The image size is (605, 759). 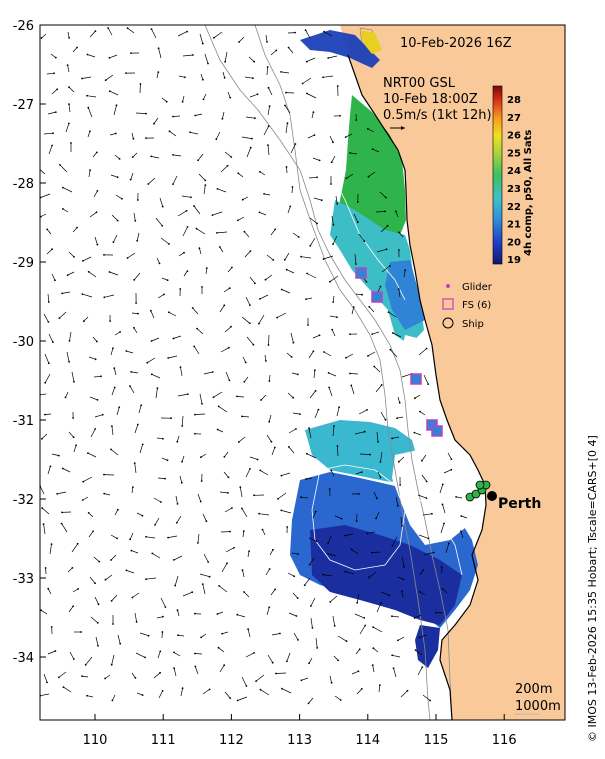 What do you see at coordinates (299, 740) in the screenshot?
I see `x-tick-label: 113` at bounding box center [299, 740].